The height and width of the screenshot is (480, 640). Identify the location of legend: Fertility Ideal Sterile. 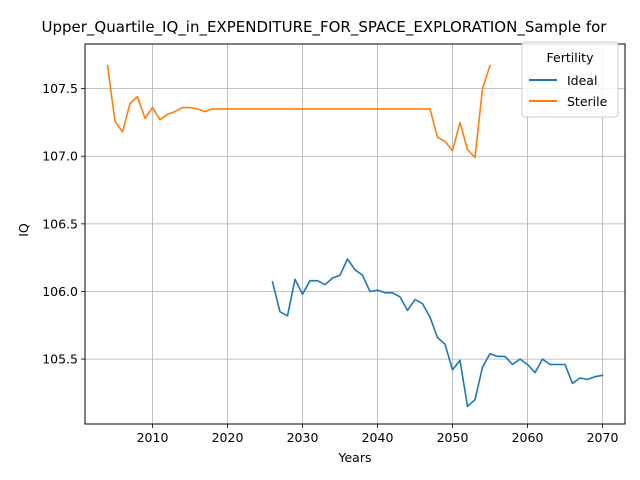
(570, 79).